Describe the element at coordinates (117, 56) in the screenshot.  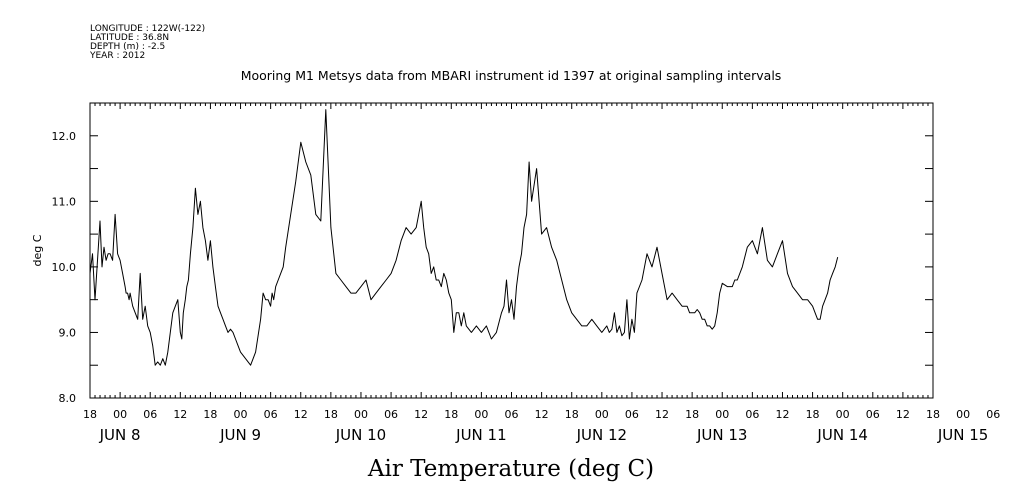
I see `year-text: YEAR : 2012` at that location.